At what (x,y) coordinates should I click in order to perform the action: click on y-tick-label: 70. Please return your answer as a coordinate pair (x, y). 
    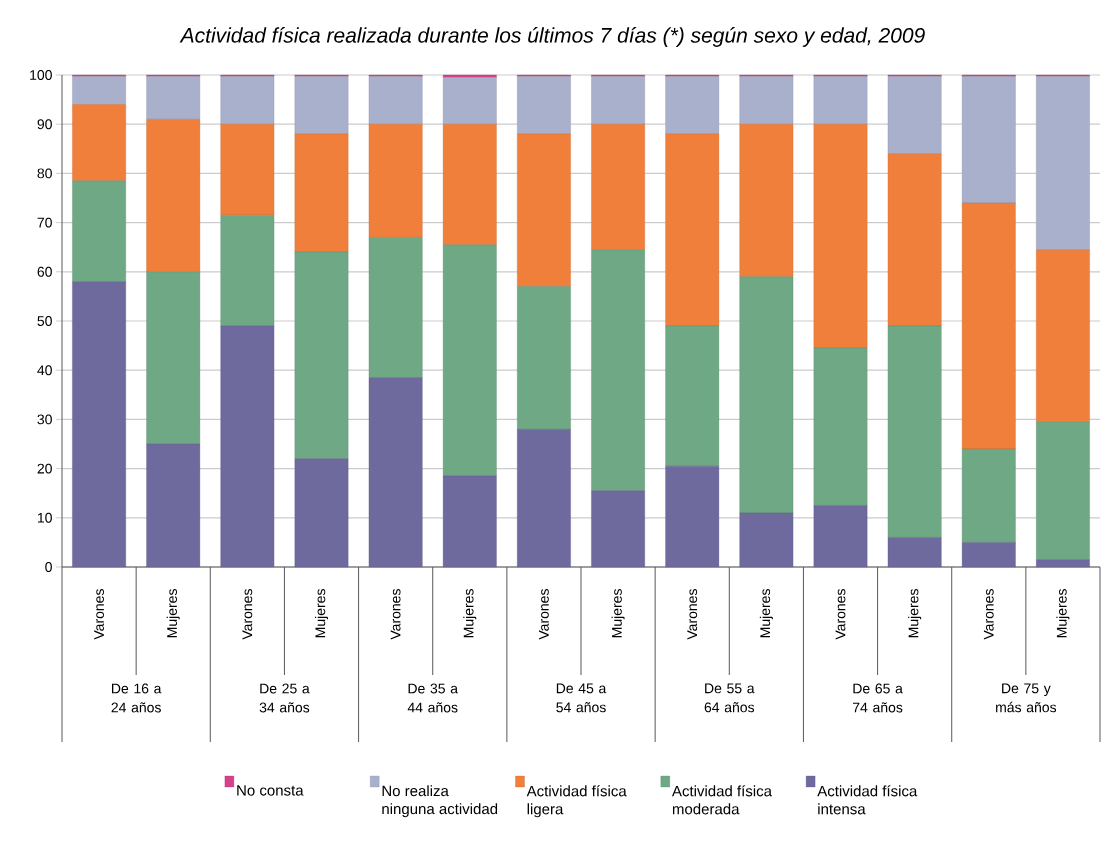
    Looking at the image, I should click on (44, 222).